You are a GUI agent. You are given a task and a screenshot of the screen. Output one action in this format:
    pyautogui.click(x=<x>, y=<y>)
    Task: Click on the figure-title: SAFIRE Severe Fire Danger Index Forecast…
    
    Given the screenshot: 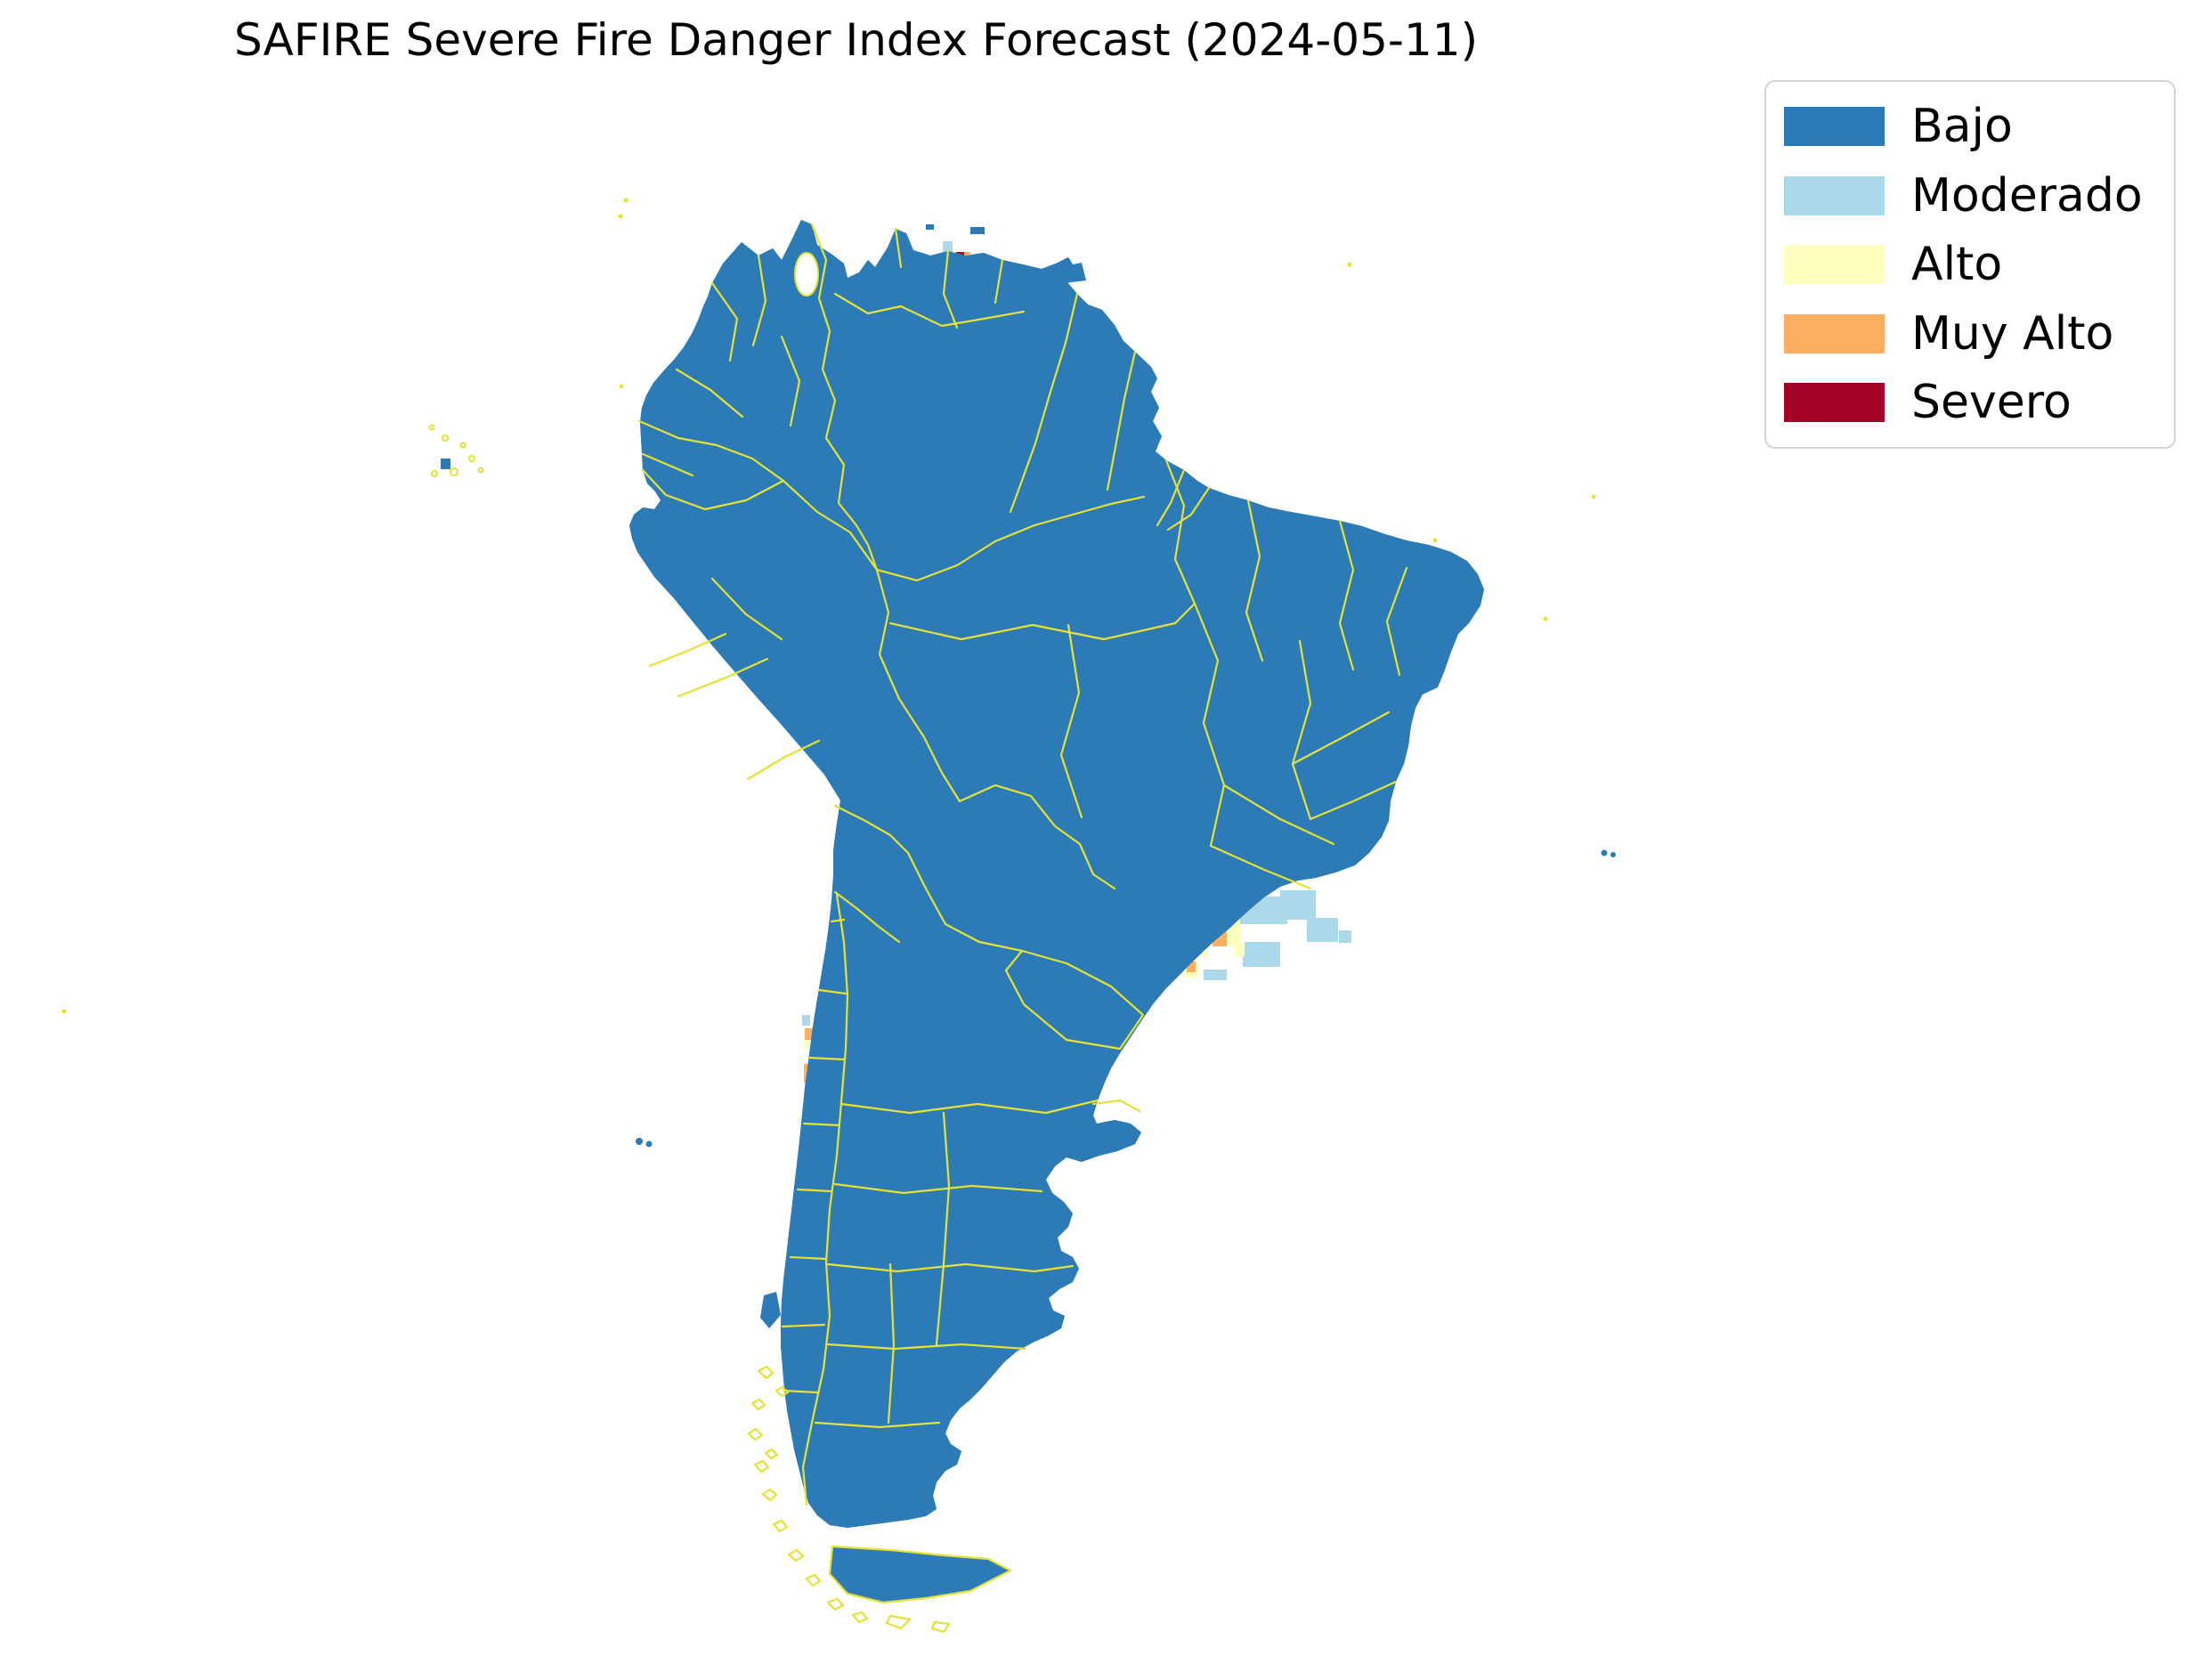 What is the action you would take?
    pyautogui.click(x=856, y=40)
    